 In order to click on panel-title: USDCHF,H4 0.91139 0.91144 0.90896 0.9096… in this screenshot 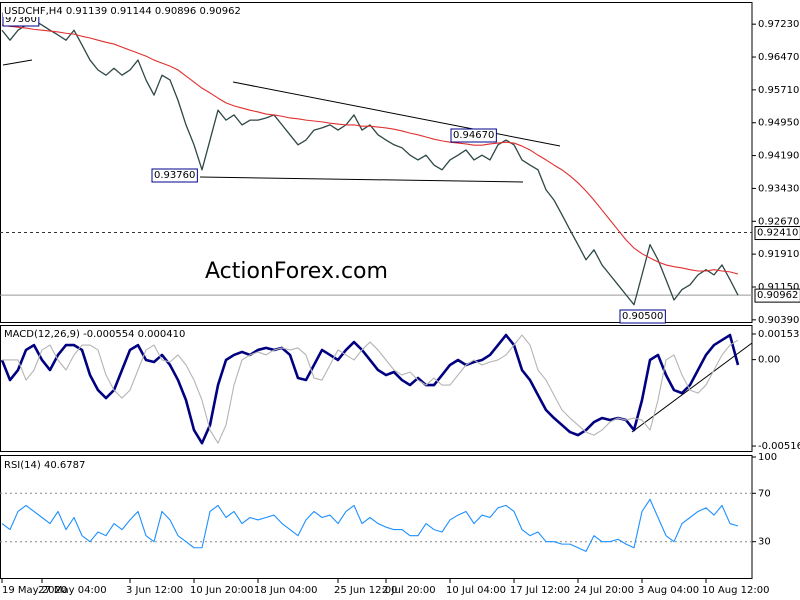, I will do `click(122, 11)`.